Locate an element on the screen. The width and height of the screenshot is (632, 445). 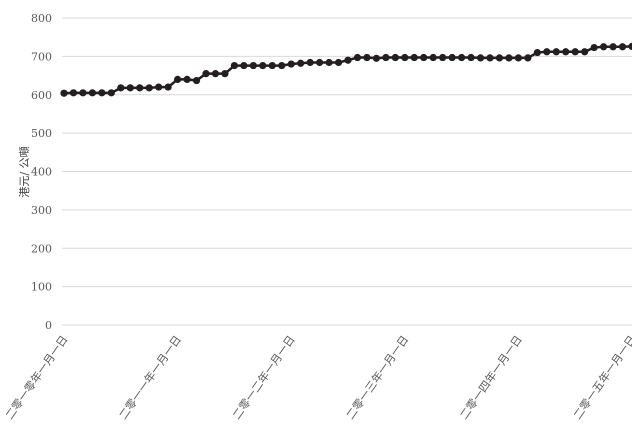
x-tick-label: 二零一零年一月一日 is located at coordinates (36, 377).